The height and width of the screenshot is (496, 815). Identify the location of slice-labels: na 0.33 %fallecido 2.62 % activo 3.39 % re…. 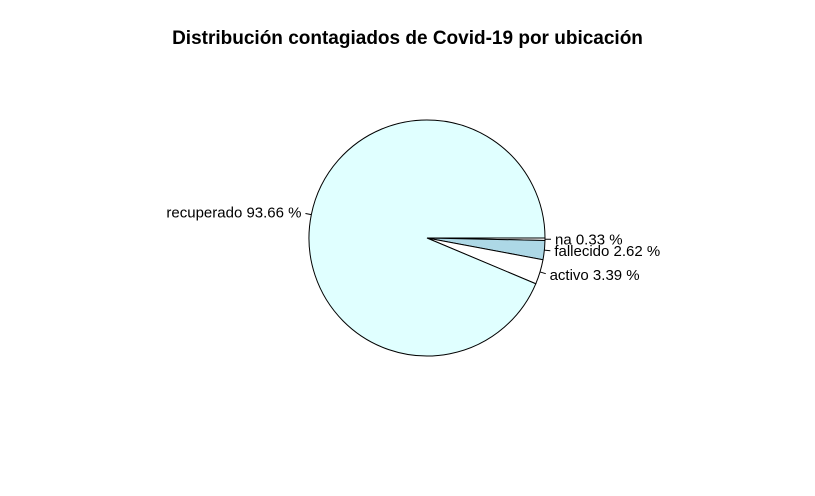
(413, 244).